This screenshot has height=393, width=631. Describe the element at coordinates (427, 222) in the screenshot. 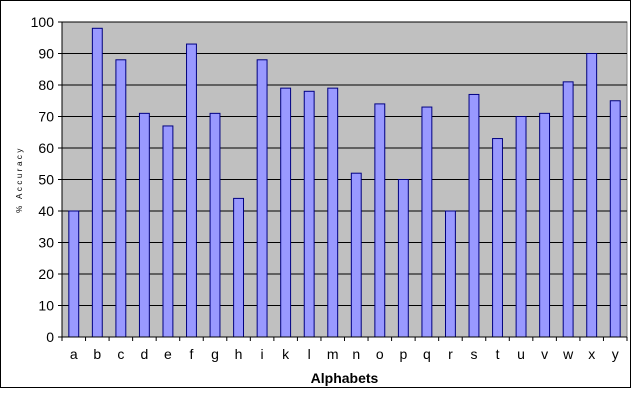

I see `bar-q` at that location.